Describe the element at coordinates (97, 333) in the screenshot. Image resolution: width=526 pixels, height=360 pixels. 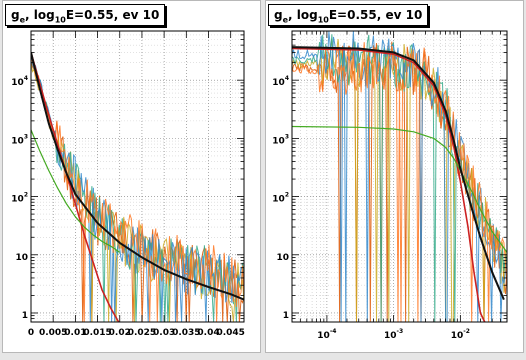
I see `left-xtick-label: 0.015` at that location.